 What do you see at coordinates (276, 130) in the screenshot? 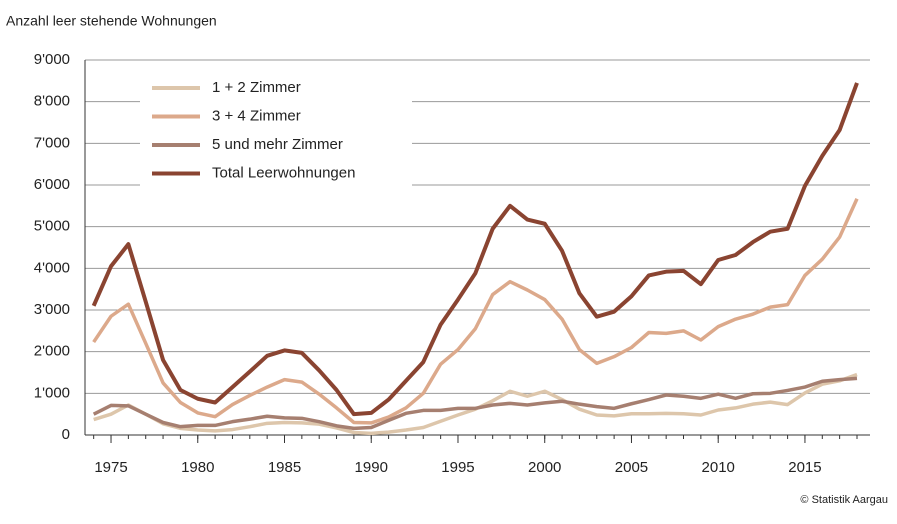
I see `legend-box` at bounding box center [276, 130].